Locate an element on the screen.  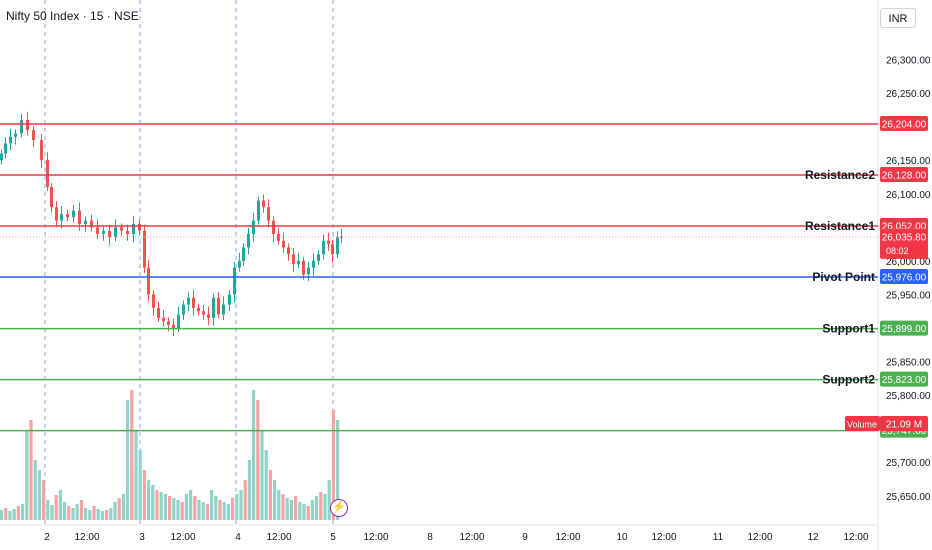
symbol-title: Nifty 50 Index · 15 · NSE is located at coordinates (72, 16).